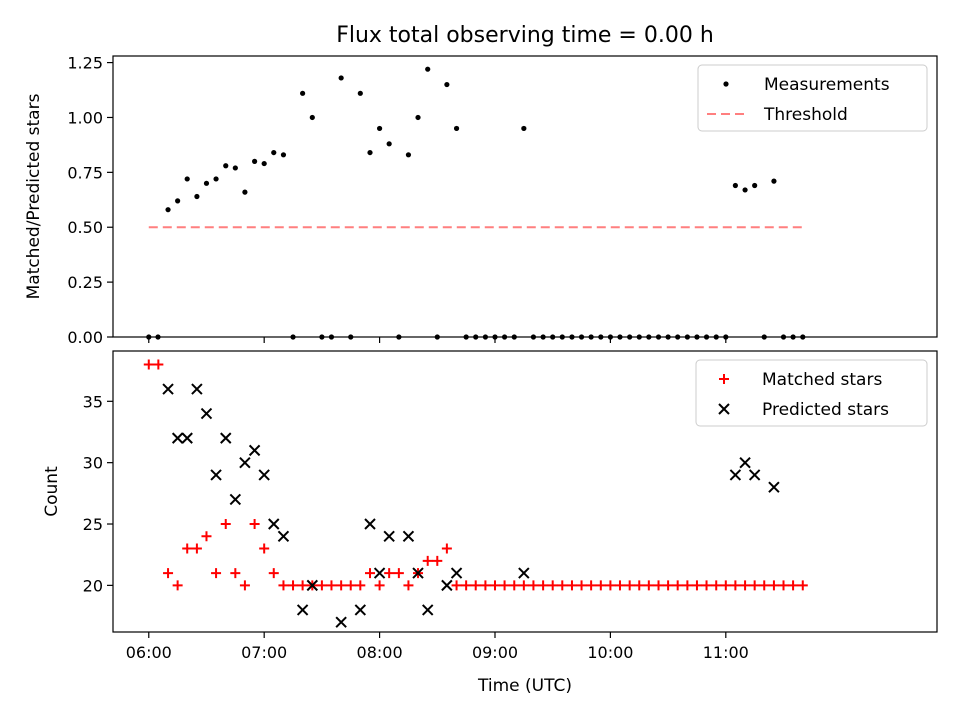  What do you see at coordinates (380, 652) in the screenshot?
I see `x-tick-label: 08:00` at bounding box center [380, 652].